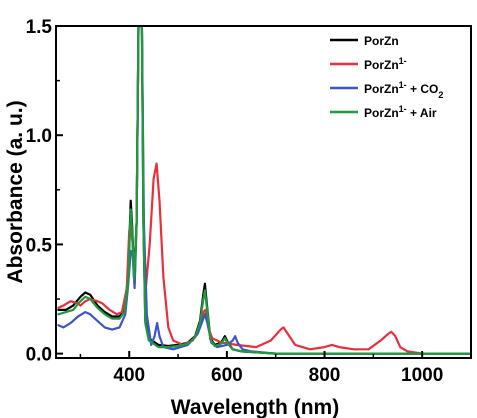  I want to click on legend: PorZn PorZn1- PorZn1- + CO2 PorZn1- + Air, so click(386, 77).